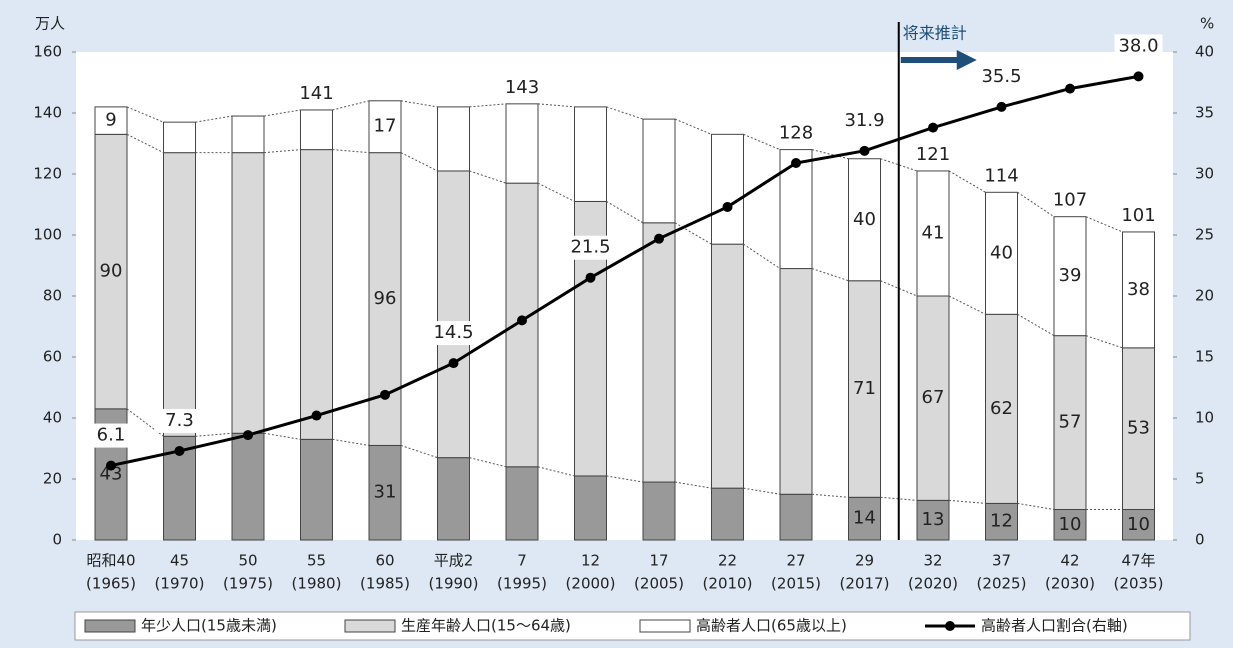  I want to click on x-tick-label: 45, so click(179, 561).